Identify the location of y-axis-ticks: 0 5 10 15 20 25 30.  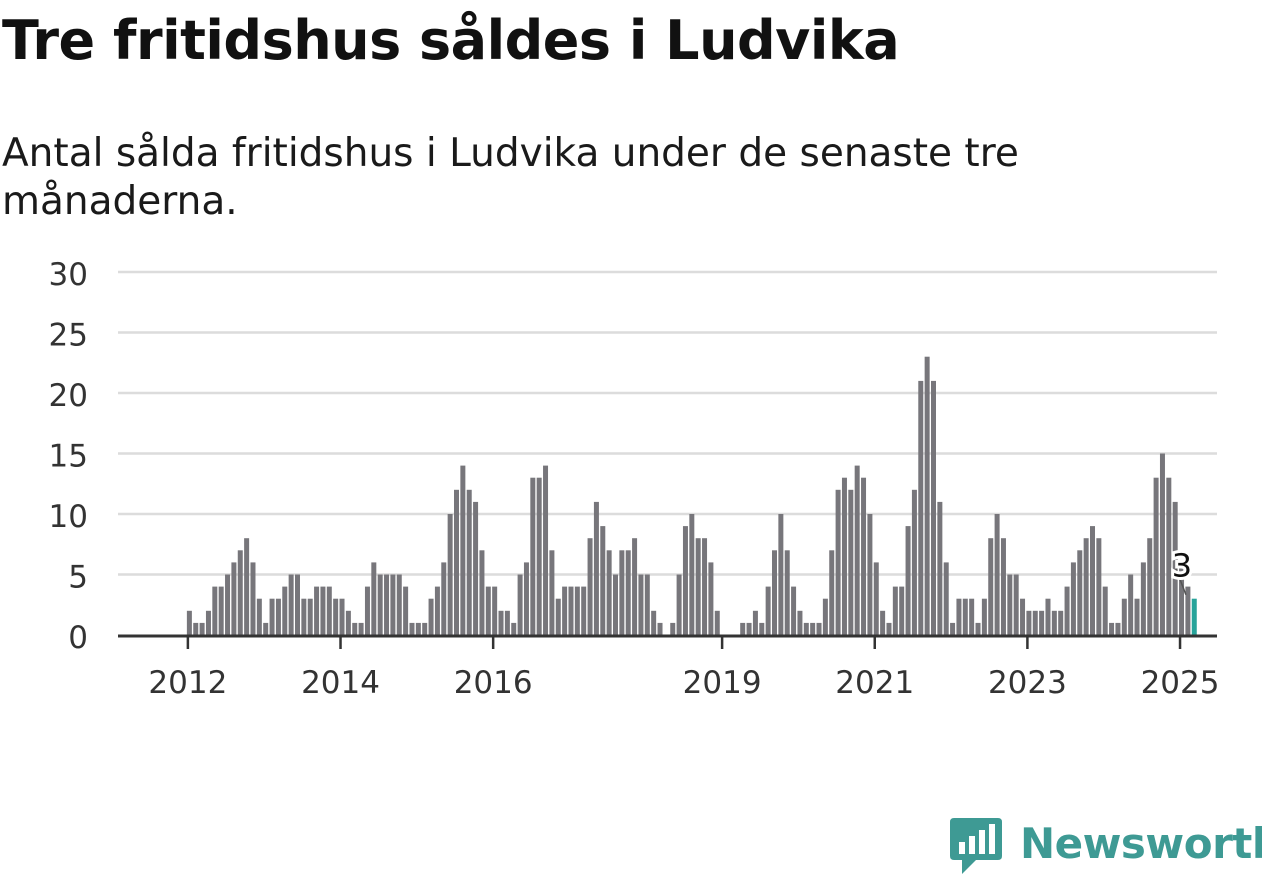
(68, 456).